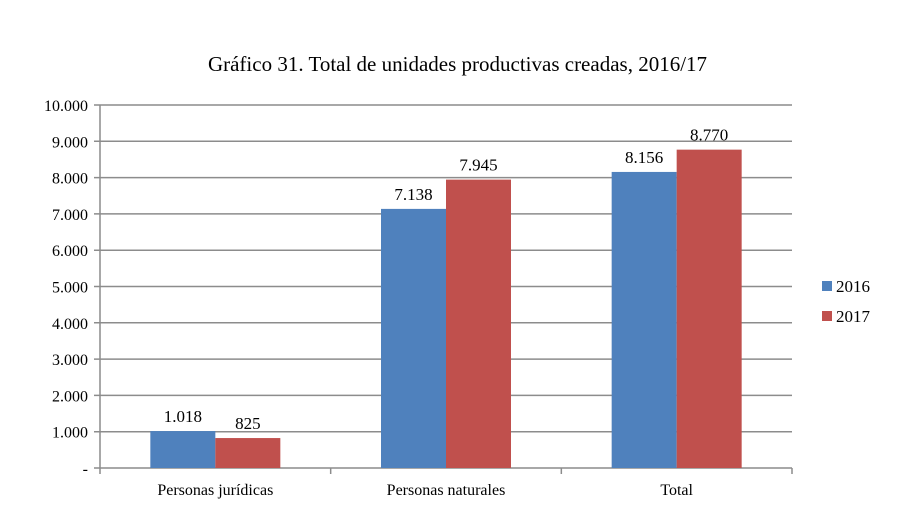 The width and height of the screenshot is (915, 527). What do you see at coordinates (478, 165) in the screenshot?
I see `data-label: 7.945` at bounding box center [478, 165].